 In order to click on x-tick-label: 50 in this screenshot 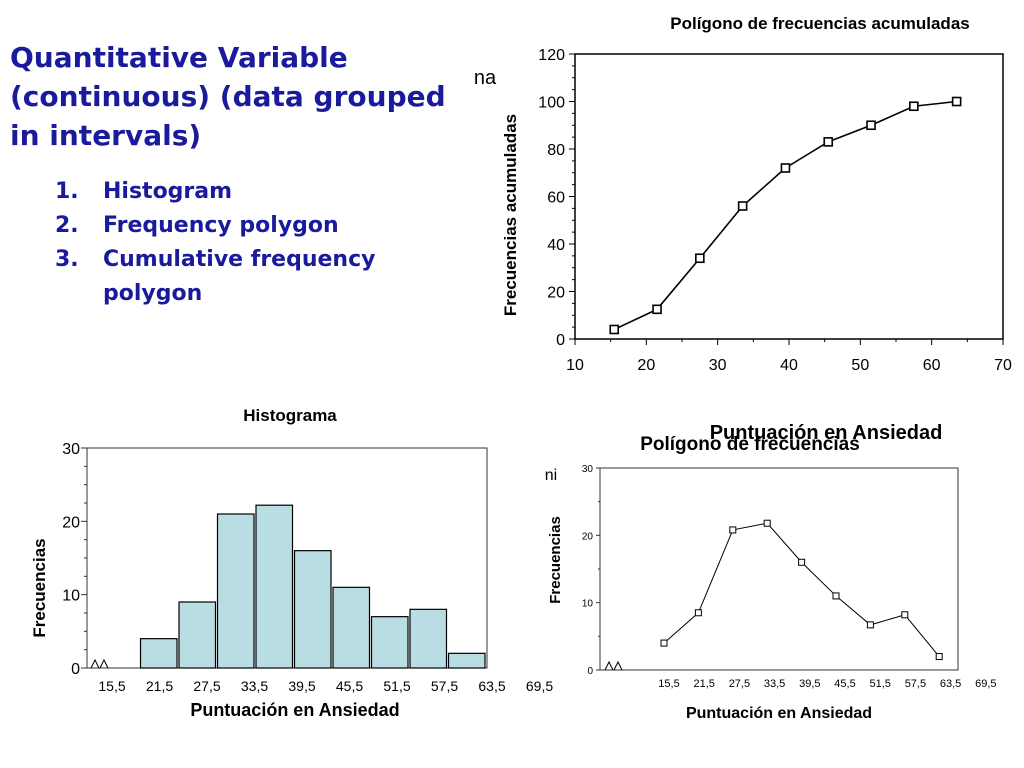, I will do `click(860, 365)`.